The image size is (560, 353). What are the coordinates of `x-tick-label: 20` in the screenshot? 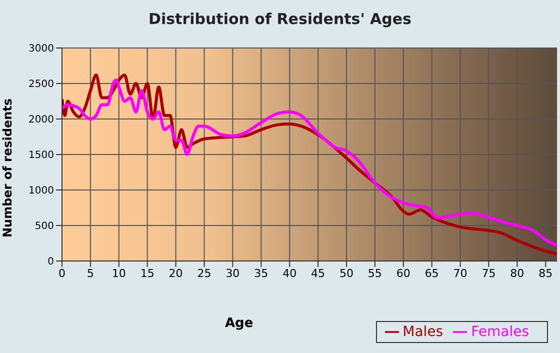 It's located at (175, 273).